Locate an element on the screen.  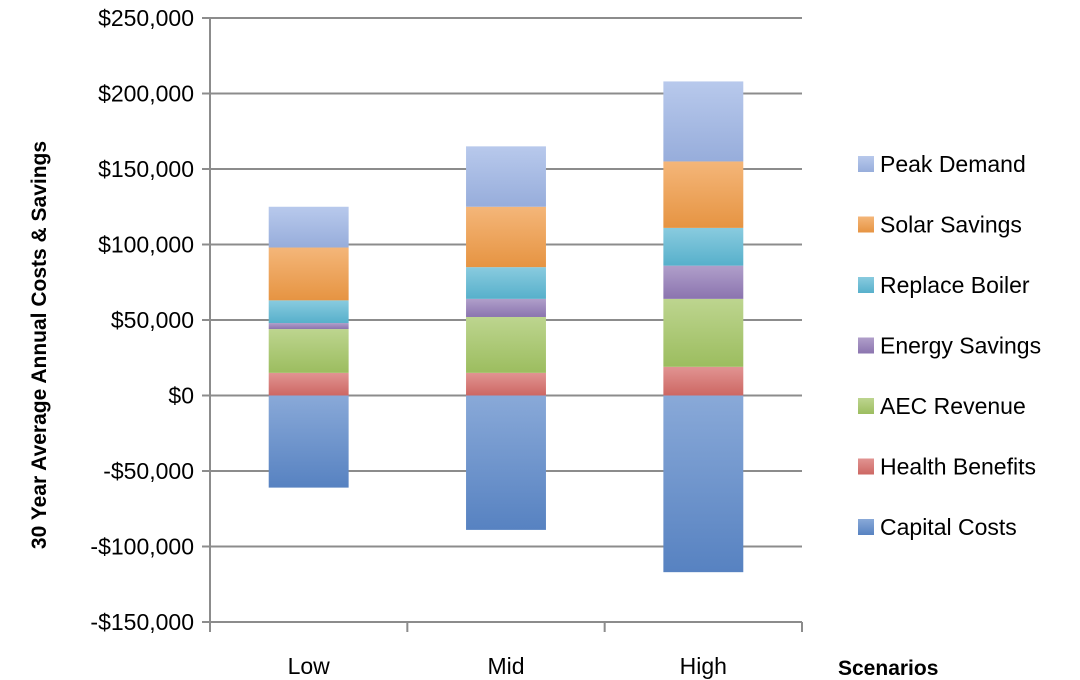
category-label: Mid is located at coordinates (505, 666).